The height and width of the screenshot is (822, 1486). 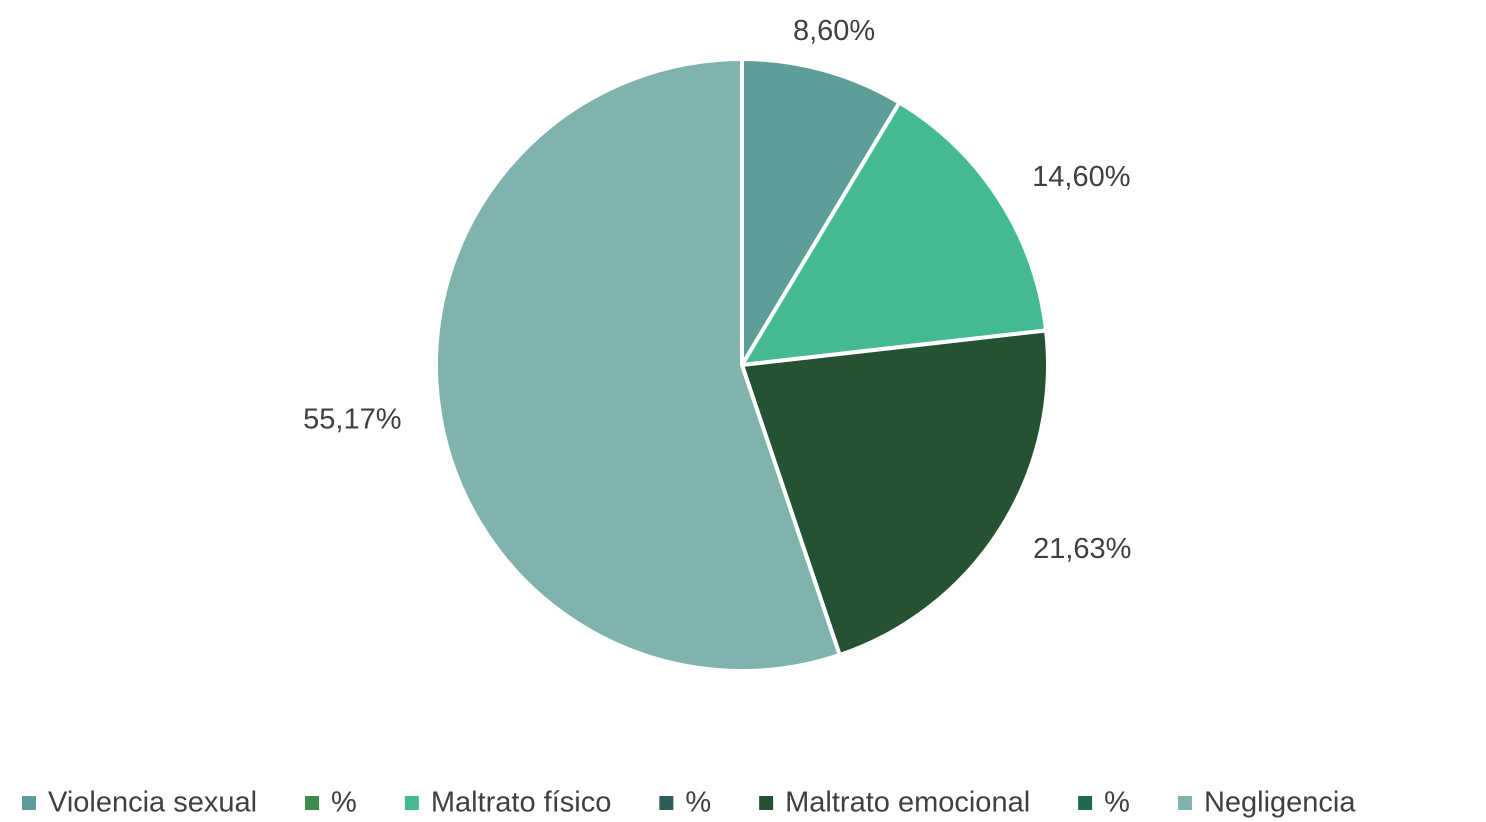 What do you see at coordinates (521, 803) in the screenshot?
I see `legend-label: Maltrato físico` at bounding box center [521, 803].